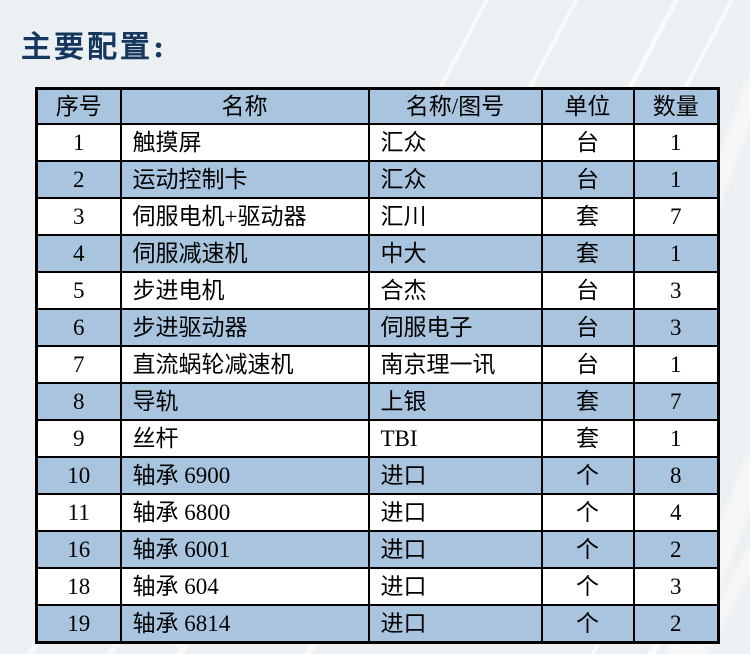  What do you see at coordinates (455, 216) in the screenshot?
I see `cell-brand: 汇川` at bounding box center [455, 216].